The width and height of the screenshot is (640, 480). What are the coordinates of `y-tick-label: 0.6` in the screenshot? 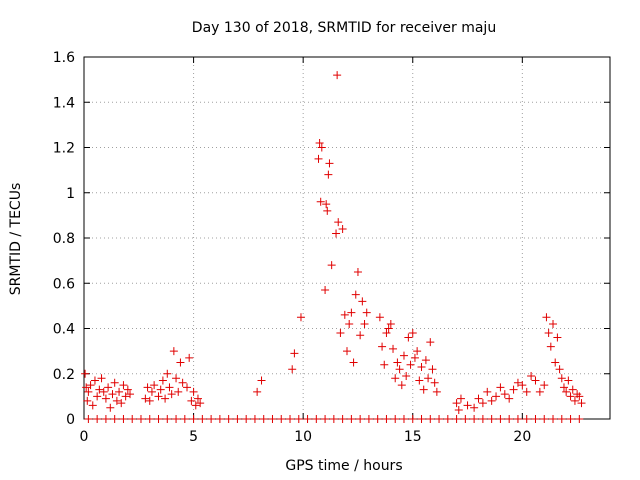 It's located at (64, 284).